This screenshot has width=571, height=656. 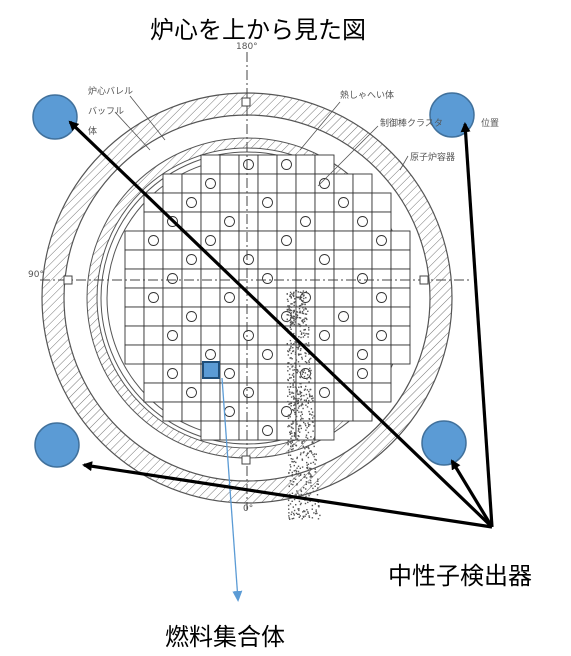 What do you see at coordinates (93, 132) in the screenshot?
I see `annotation-body: 体` at bounding box center [93, 132].